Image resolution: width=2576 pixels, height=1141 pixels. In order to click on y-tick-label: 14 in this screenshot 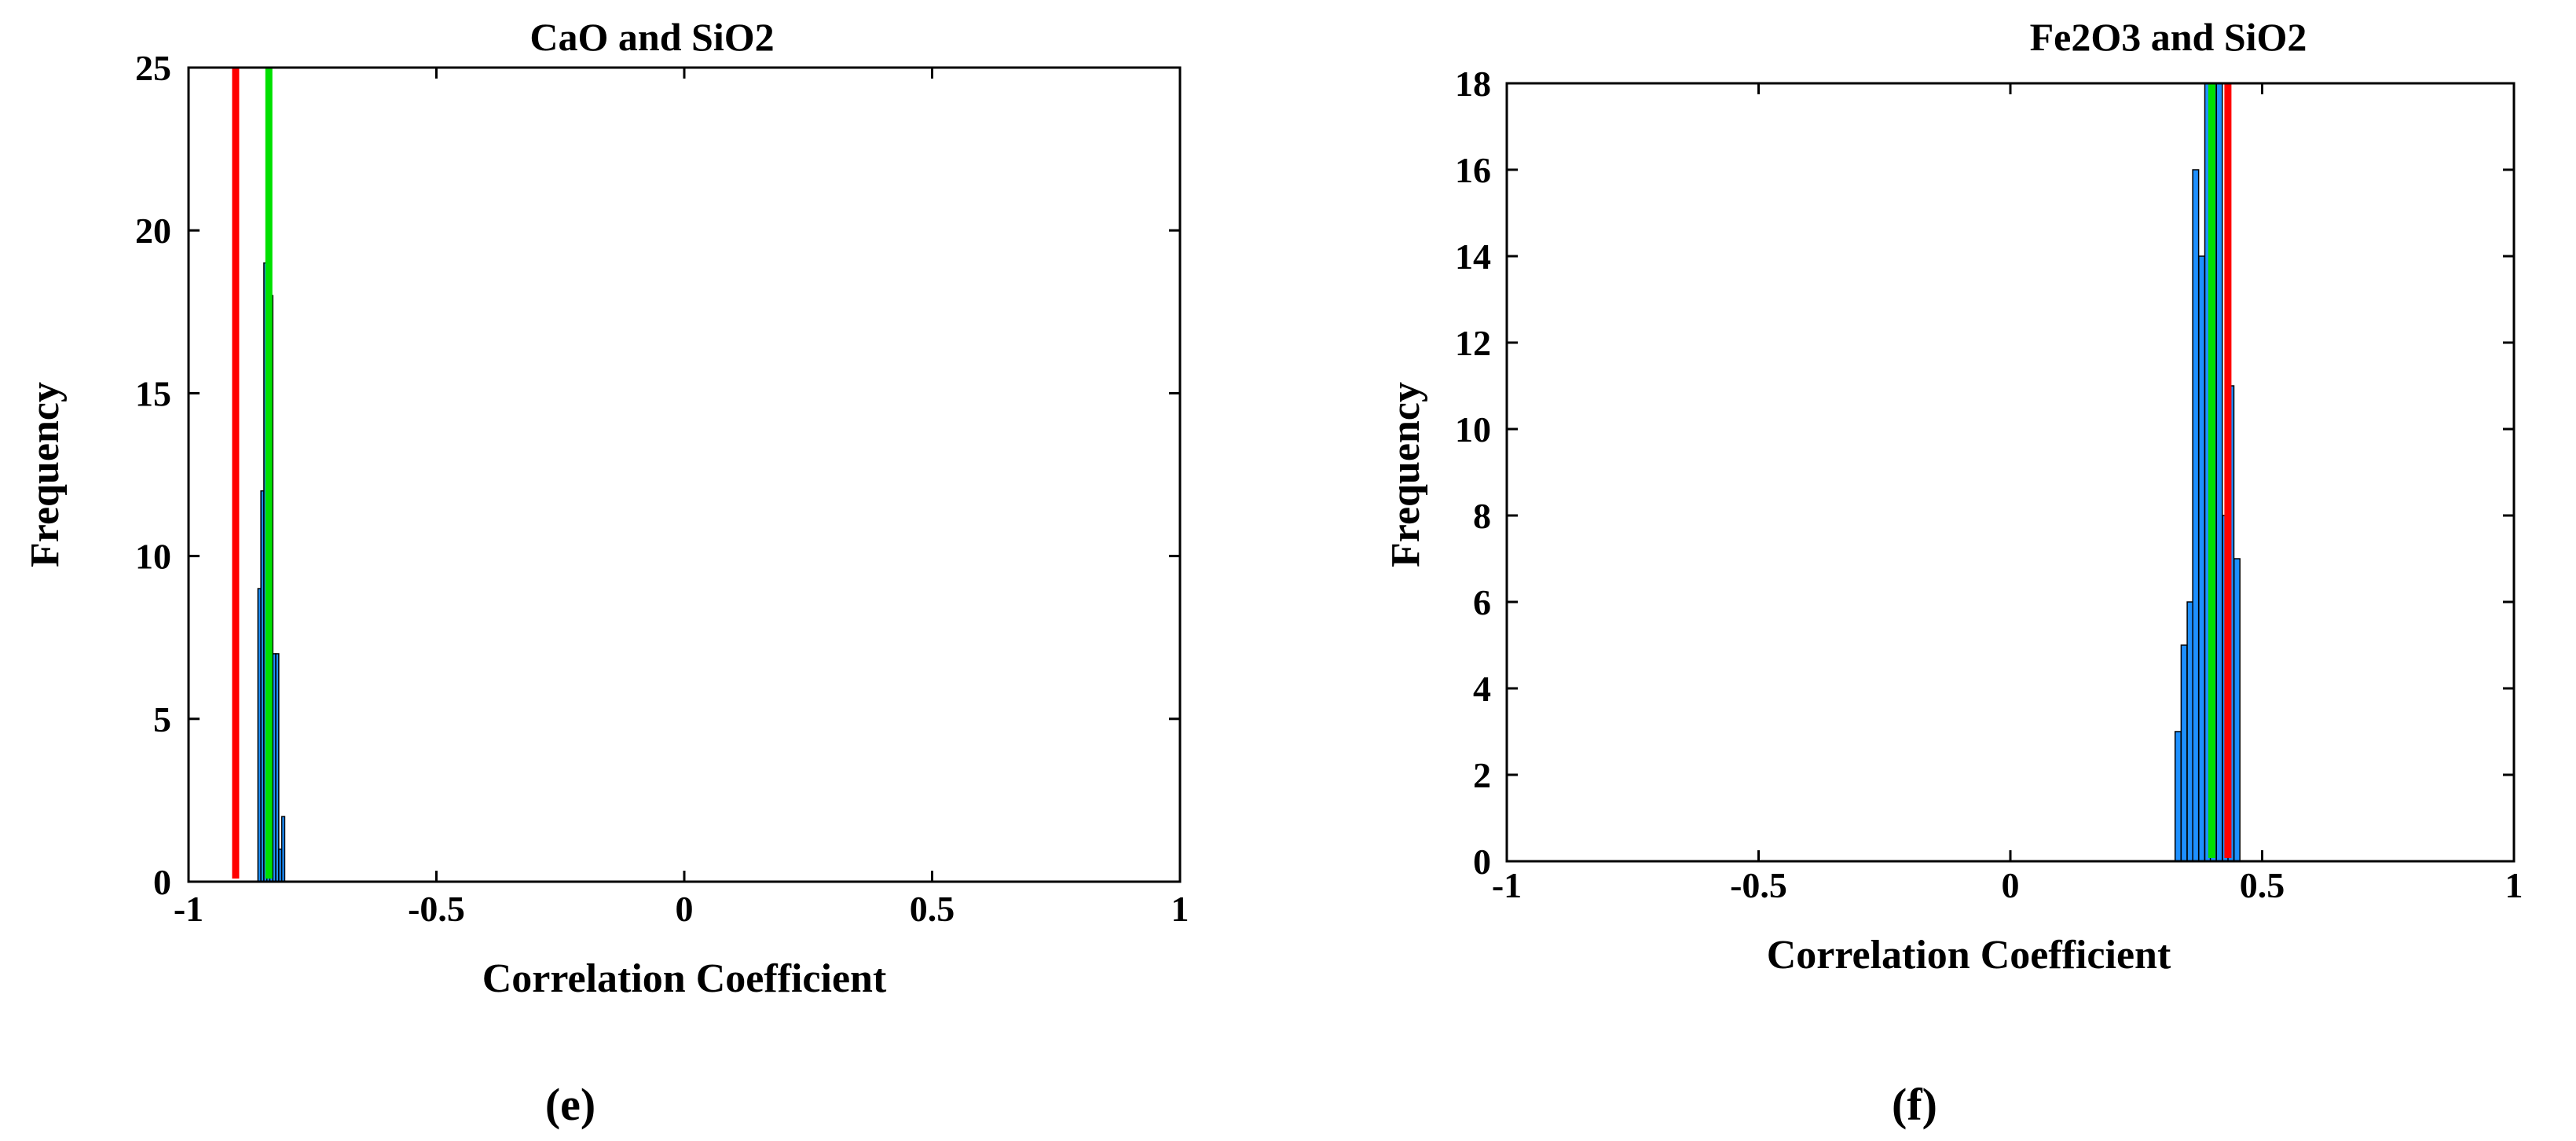, I will do `click(1473, 257)`.